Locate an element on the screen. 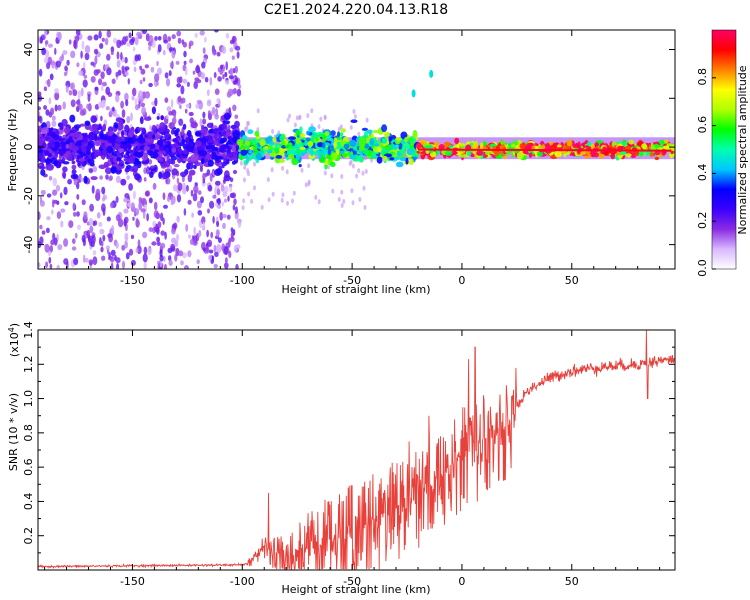 This screenshot has width=750, height=600. snr-x-tick-label: 50 is located at coordinates (572, 581).